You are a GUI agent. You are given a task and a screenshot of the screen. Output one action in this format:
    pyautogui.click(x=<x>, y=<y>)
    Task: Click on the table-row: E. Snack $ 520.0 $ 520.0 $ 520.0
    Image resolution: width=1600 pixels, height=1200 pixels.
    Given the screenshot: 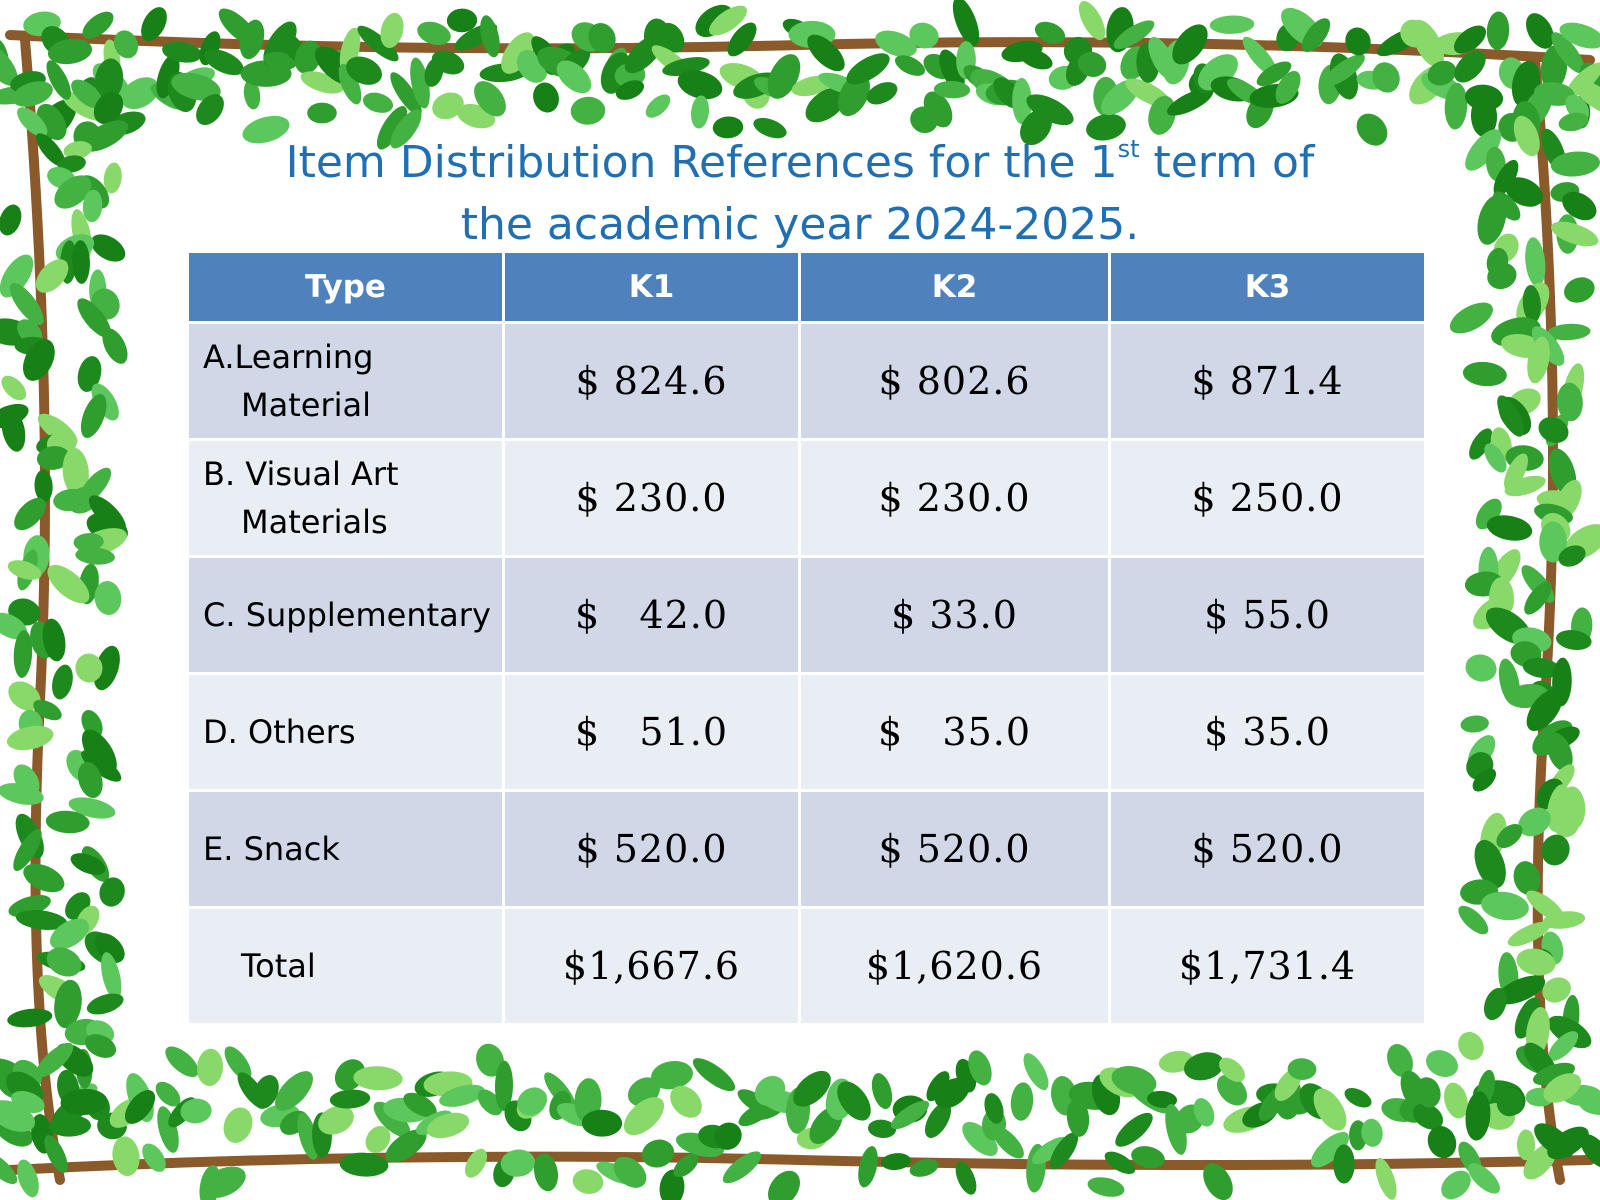 What is the action you would take?
    pyautogui.click(x=806, y=849)
    